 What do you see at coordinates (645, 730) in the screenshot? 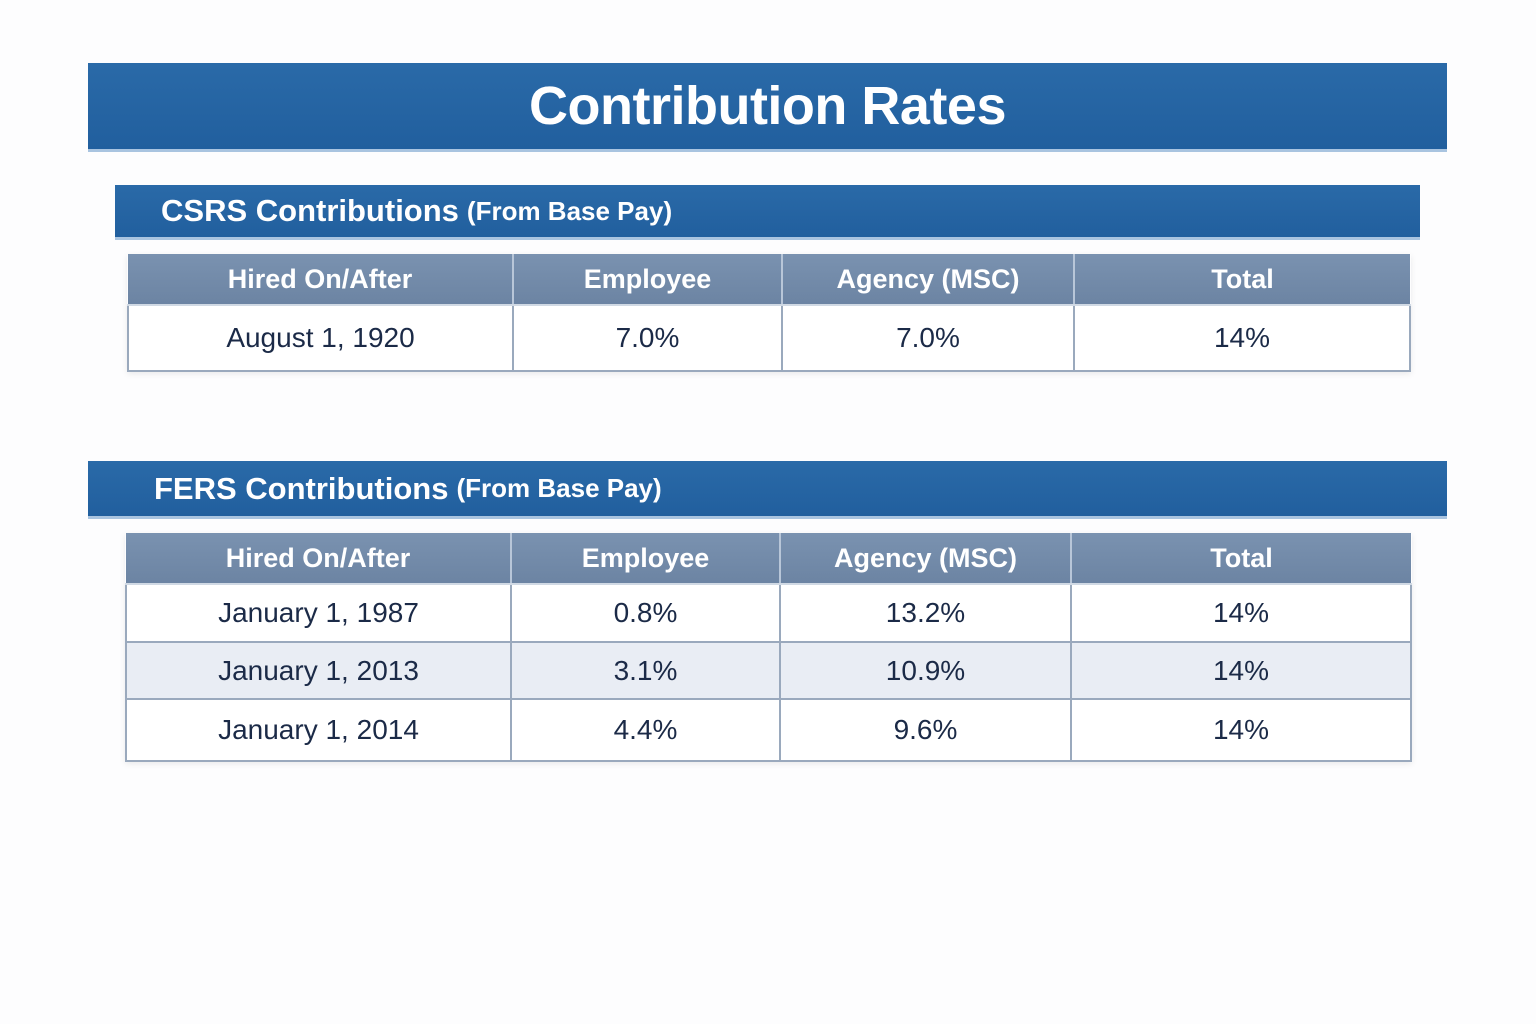
I see `employee-rate-cell: 4.4%` at bounding box center [645, 730].